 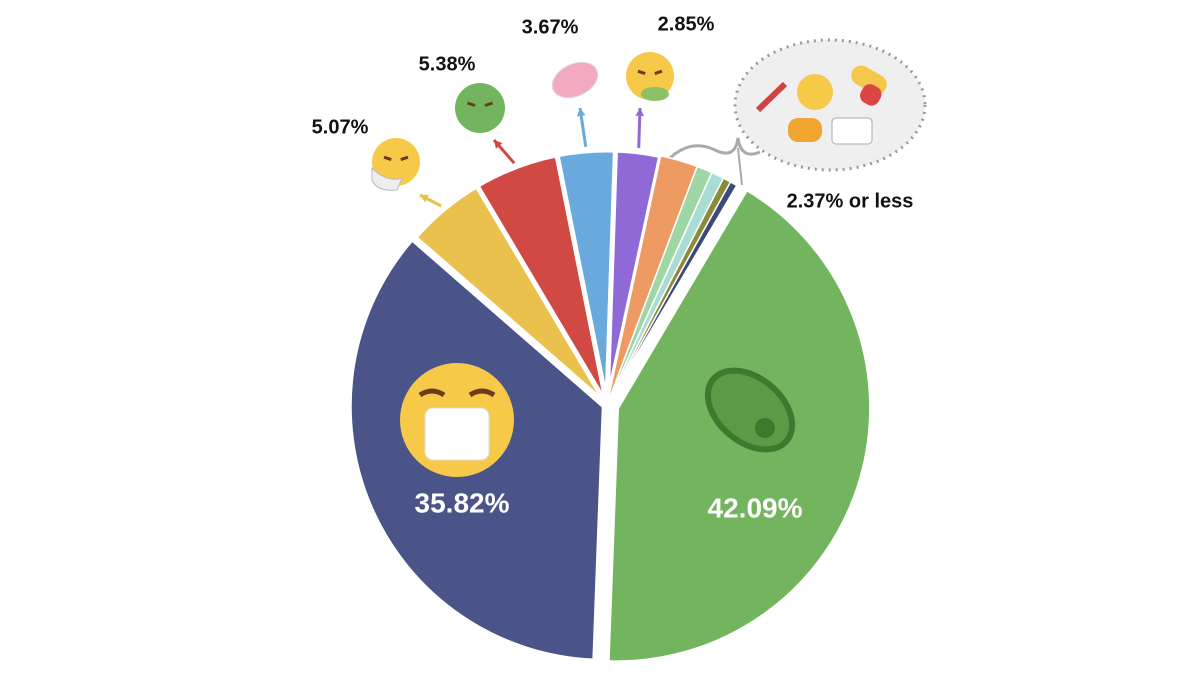 I want to click on value-label: 5.38%, so click(x=447, y=64).